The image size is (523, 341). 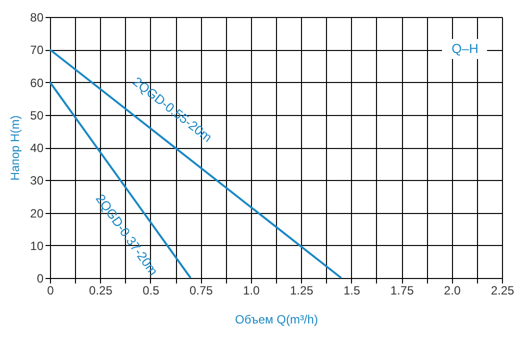 What do you see at coordinates (151, 291) in the screenshot?
I see `x-tick-label: 0.5` at bounding box center [151, 291].